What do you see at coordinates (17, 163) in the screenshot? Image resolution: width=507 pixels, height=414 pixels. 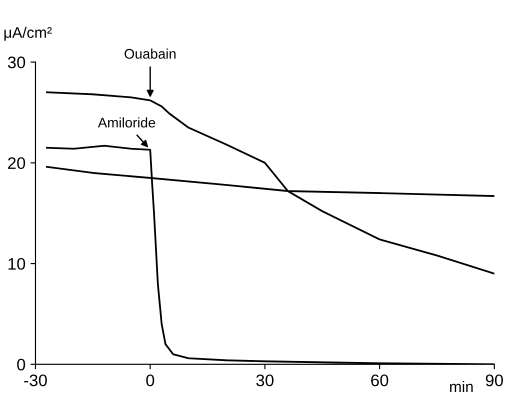 I see `y-tick-label: 20` at bounding box center [17, 163].